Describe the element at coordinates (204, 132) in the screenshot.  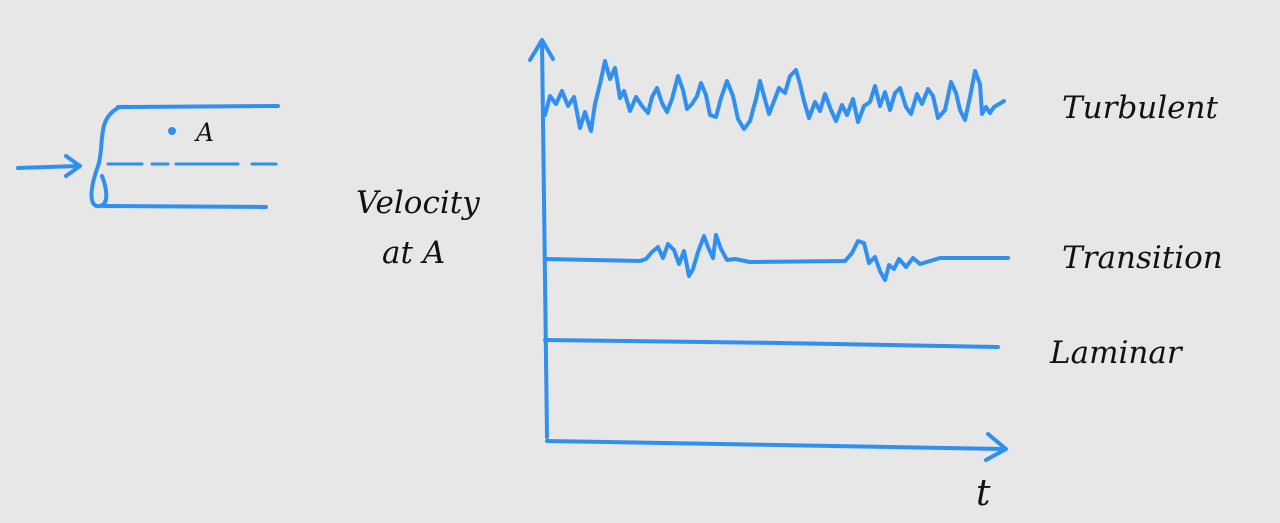
I see `point-a-label: A` at that location.